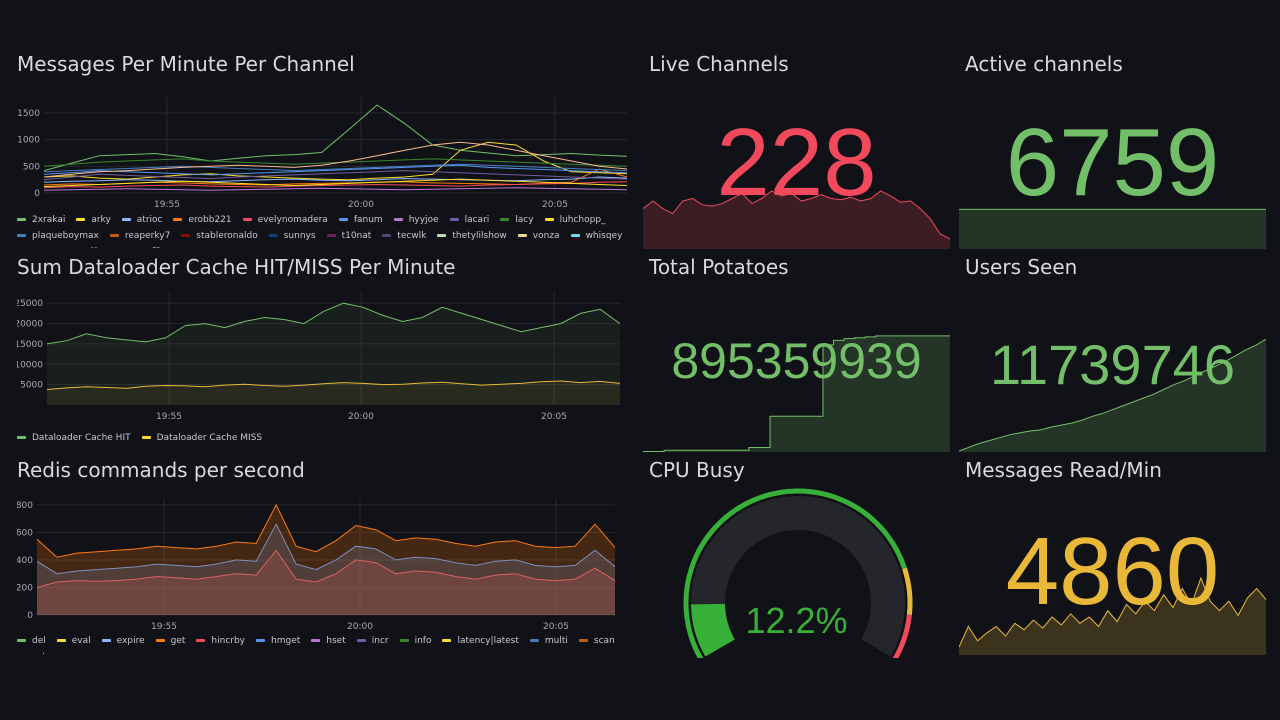 The height and width of the screenshot is (720, 1280). What do you see at coordinates (25, 533) in the screenshot?
I see `y-tick-label: 600` at bounding box center [25, 533].